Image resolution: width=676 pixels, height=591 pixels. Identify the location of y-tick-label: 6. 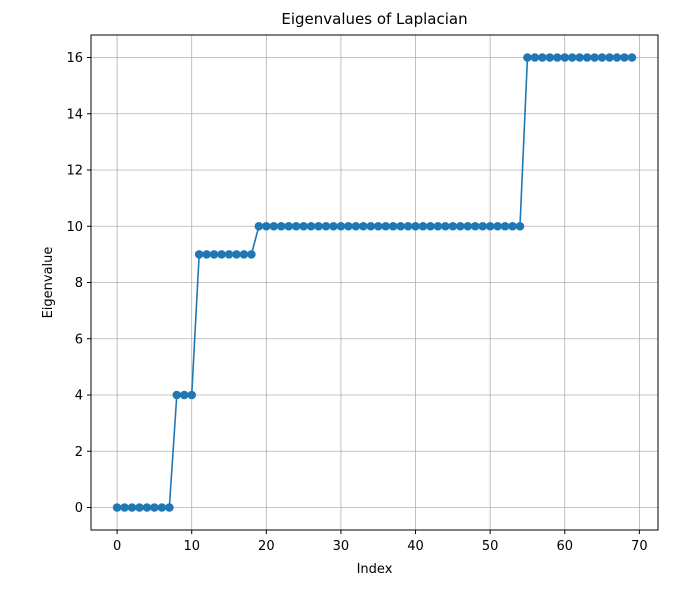
(79, 339).